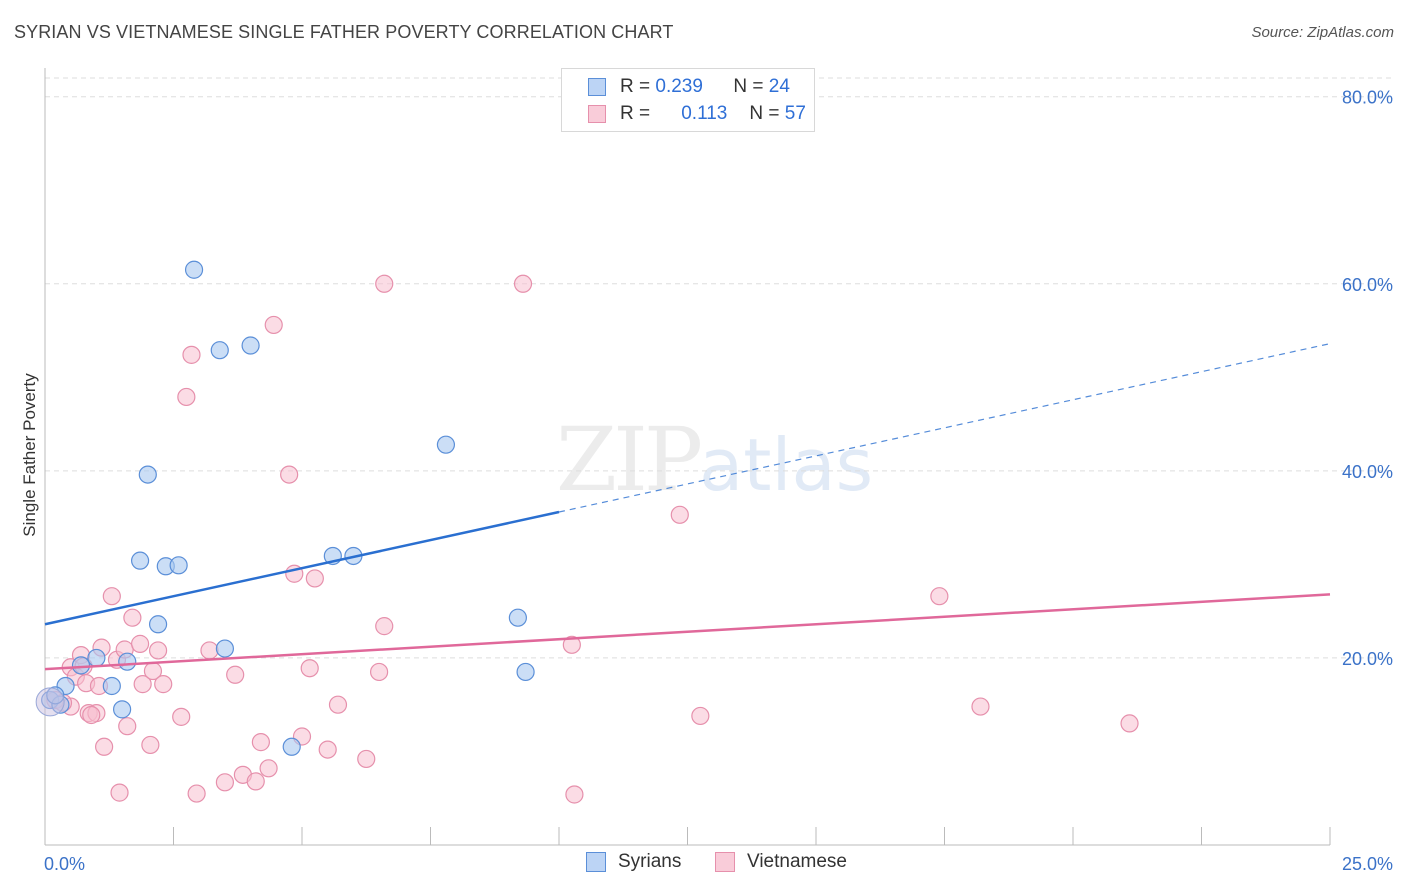 The height and width of the screenshot is (892, 1406). Describe the element at coordinates (687, 632) in the screenshot. I see `vietnamese-trendline` at that location.